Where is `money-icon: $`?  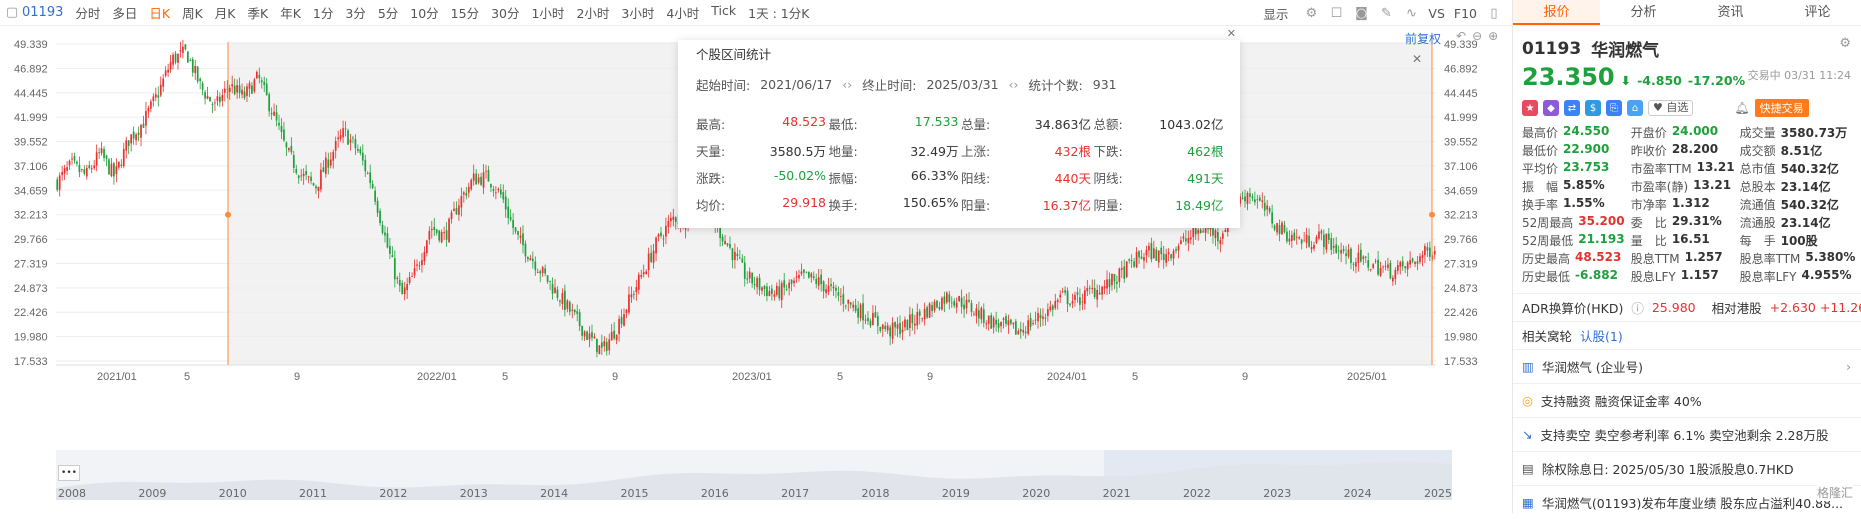 money-icon: $ is located at coordinates (1593, 108).